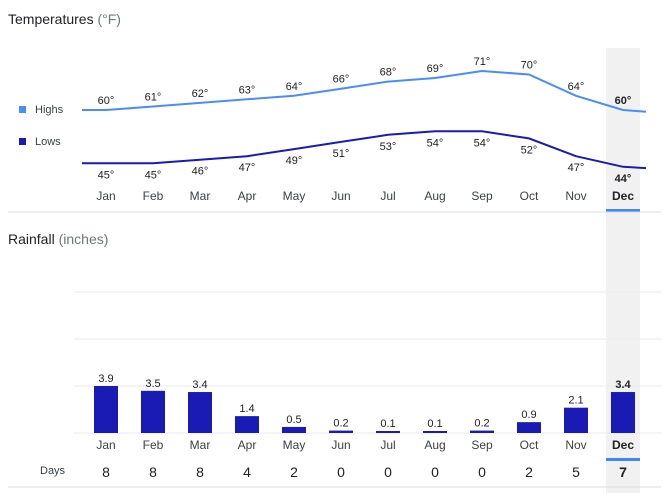  Describe the element at coordinates (365, 196) in the screenshot. I see `temperature-month-axis: Jan Feb Mar Apr May Jun Jul Aug Sep Oct Nov Dec` at that location.